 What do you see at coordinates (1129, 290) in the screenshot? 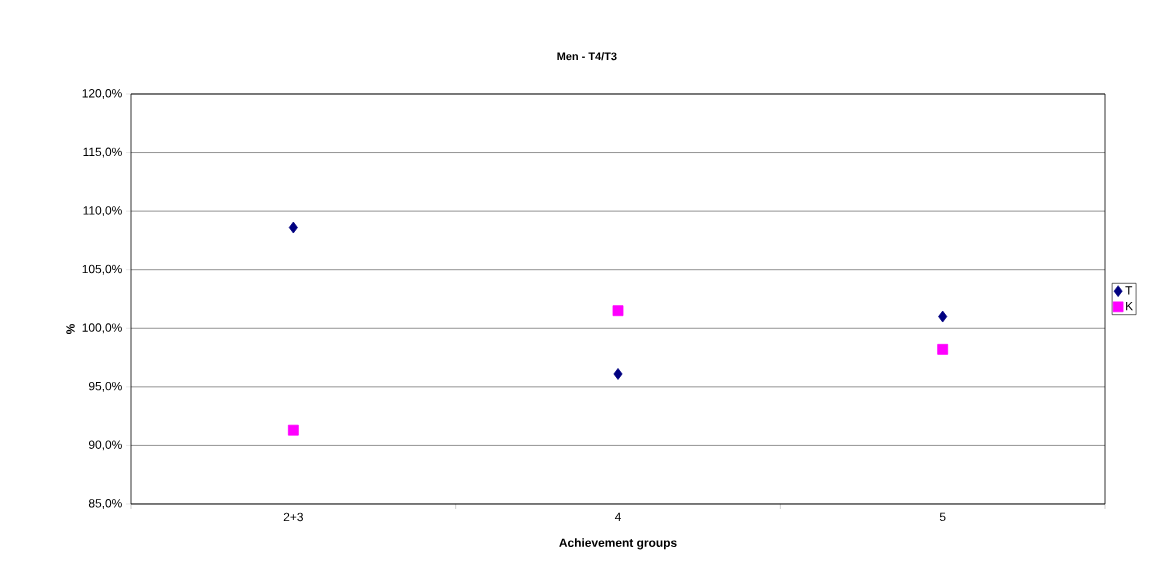
I see `legend-label: T` at bounding box center [1129, 290].